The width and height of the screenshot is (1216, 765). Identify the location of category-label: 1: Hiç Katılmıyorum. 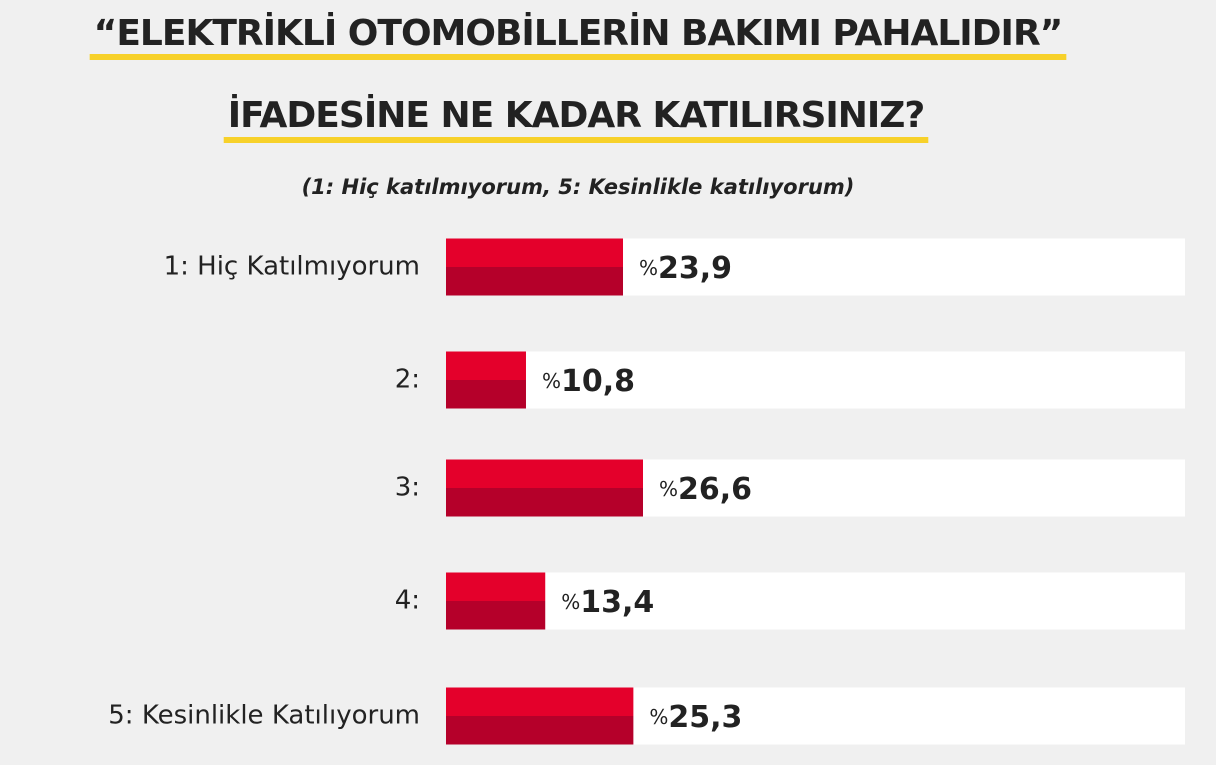
(292, 267).